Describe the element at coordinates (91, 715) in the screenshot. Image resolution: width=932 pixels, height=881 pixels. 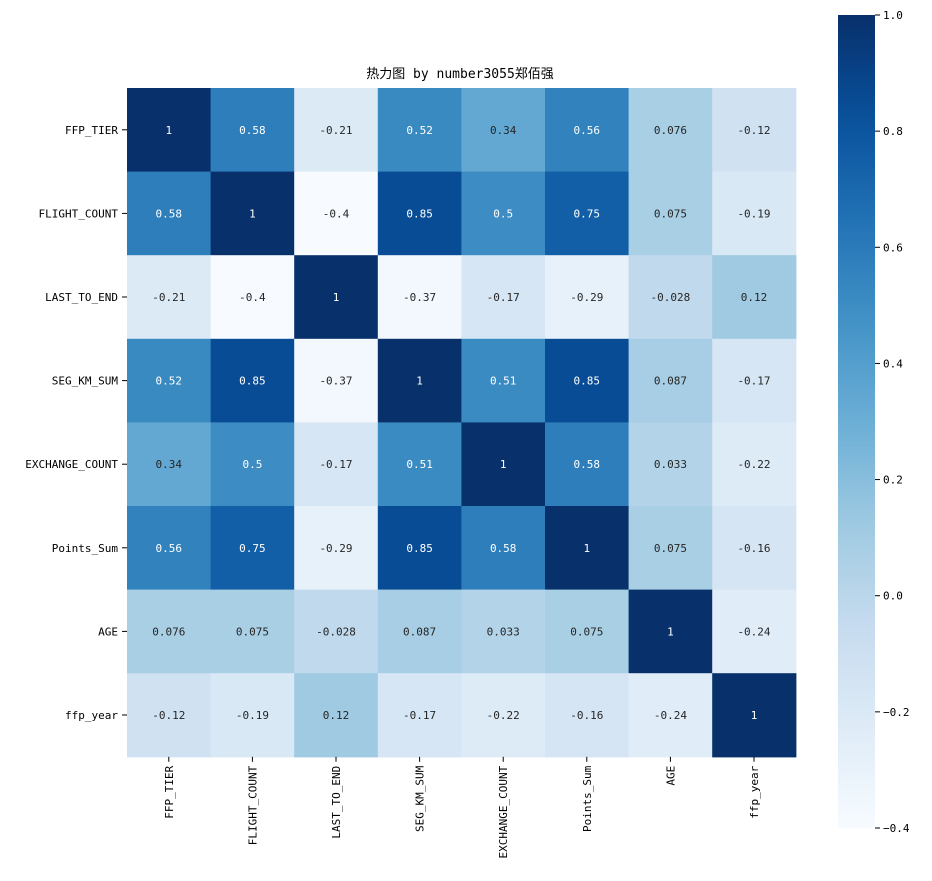
I see `y-tick-label: ffp_year` at that location.